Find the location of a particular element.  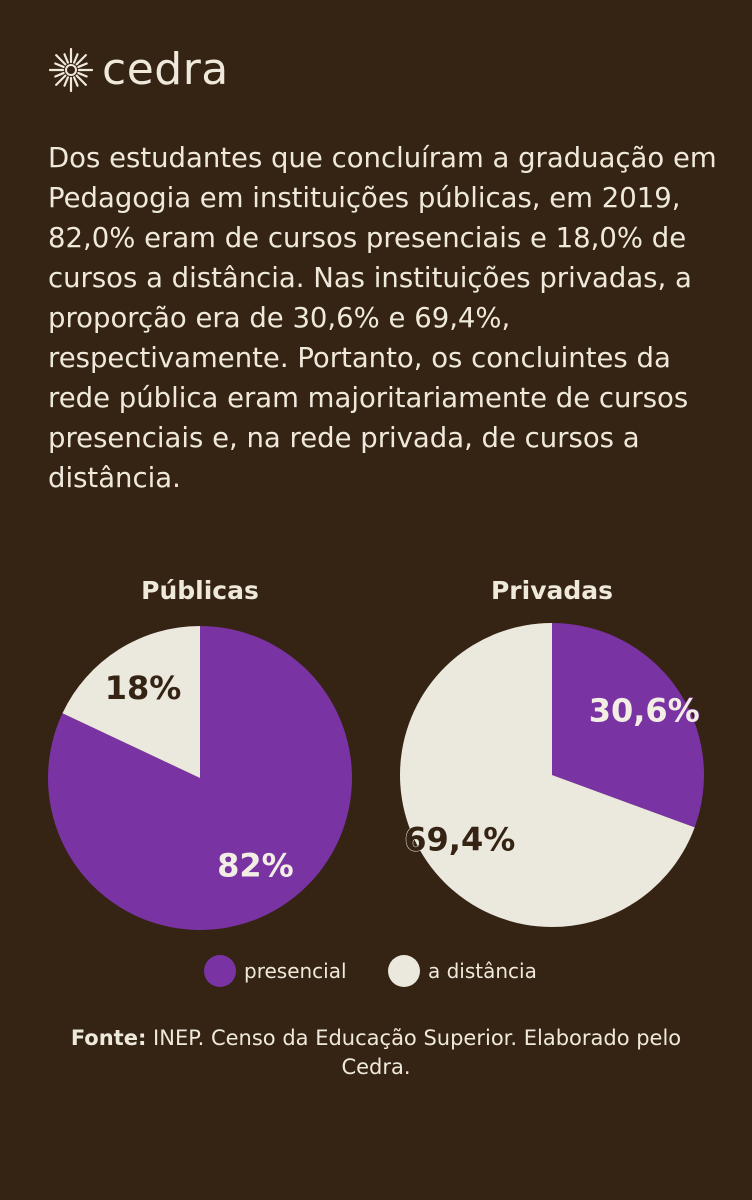

pie-slice-privadas-presencial is located at coordinates (628, 725).